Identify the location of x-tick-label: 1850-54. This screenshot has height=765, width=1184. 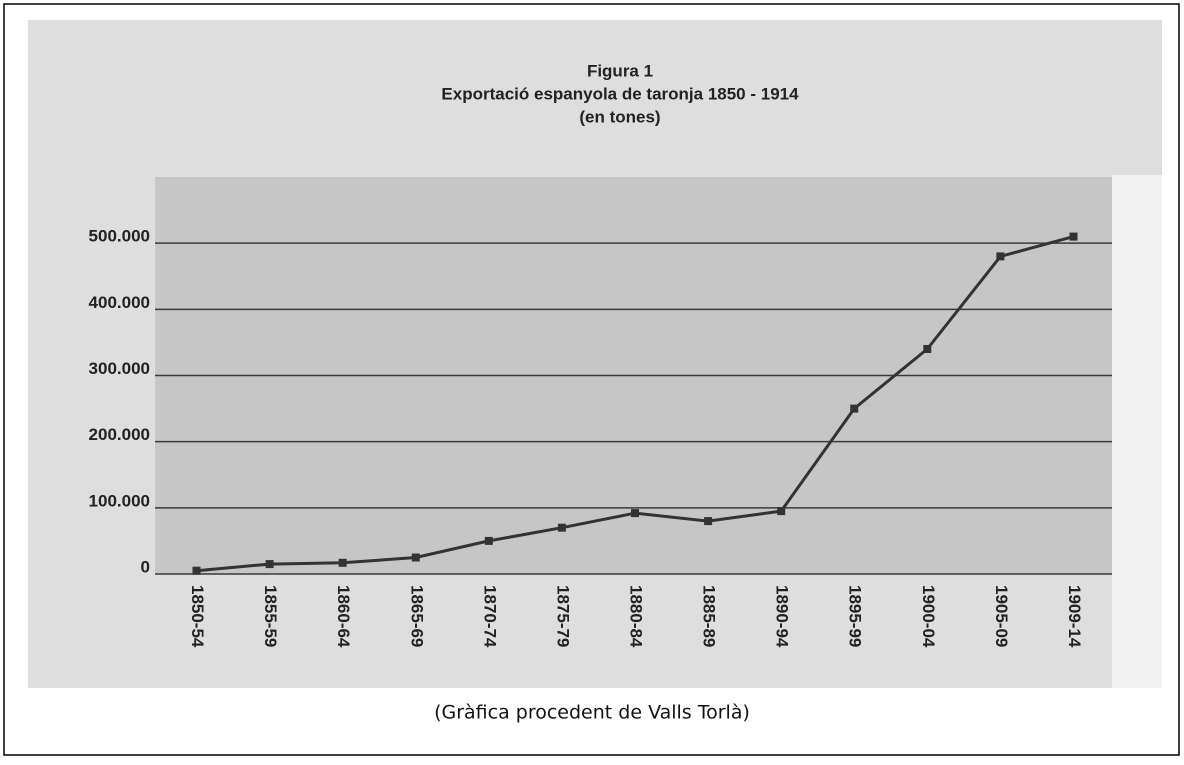
(197, 616).